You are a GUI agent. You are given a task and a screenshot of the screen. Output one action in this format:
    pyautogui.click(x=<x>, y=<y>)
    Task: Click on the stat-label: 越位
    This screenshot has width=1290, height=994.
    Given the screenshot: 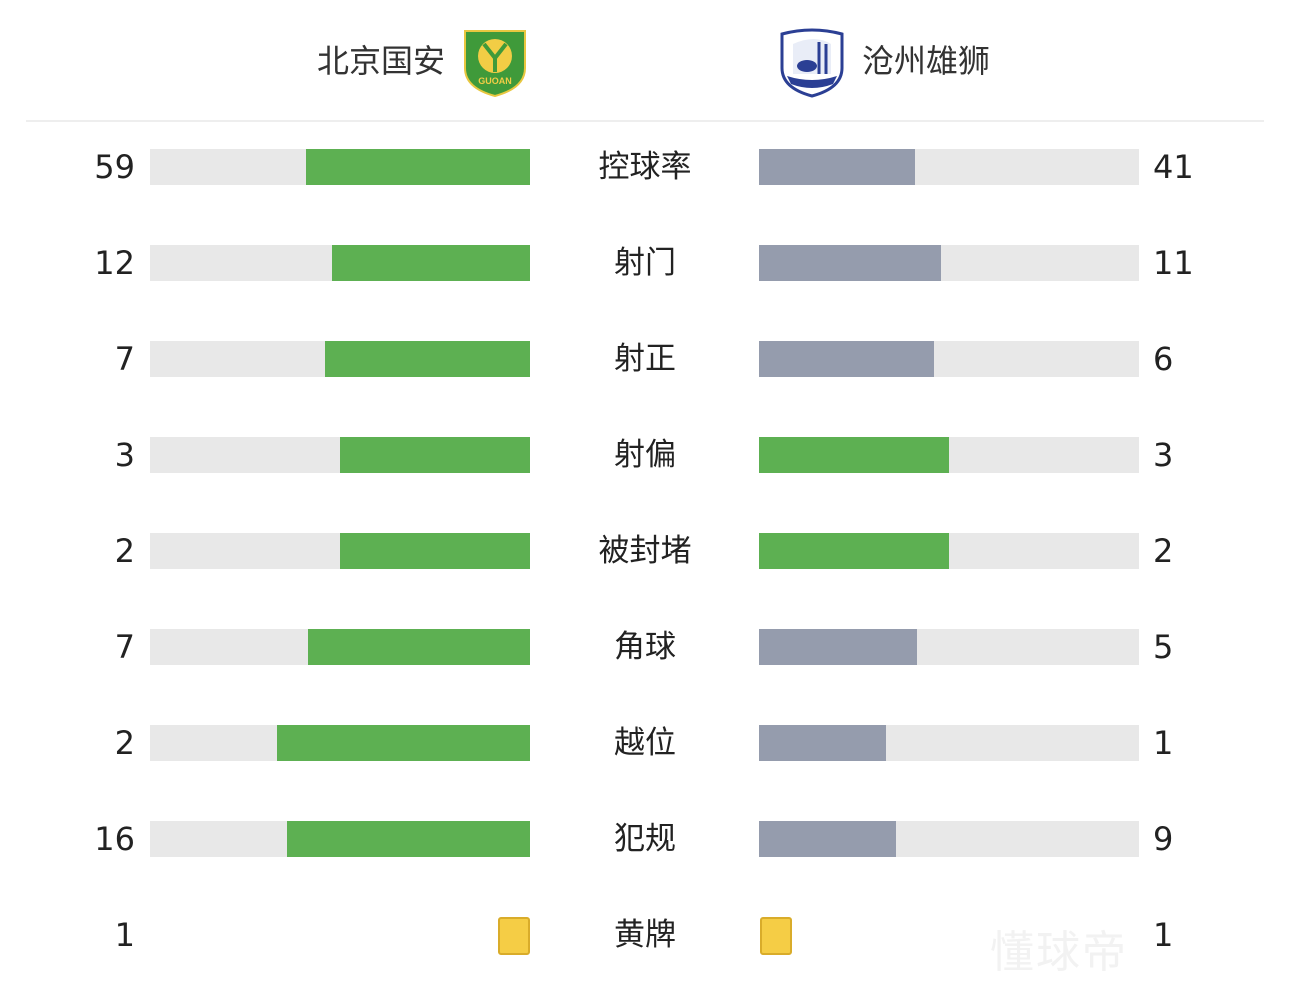 What is the action you would take?
    pyautogui.click(x=645, y=743)
    